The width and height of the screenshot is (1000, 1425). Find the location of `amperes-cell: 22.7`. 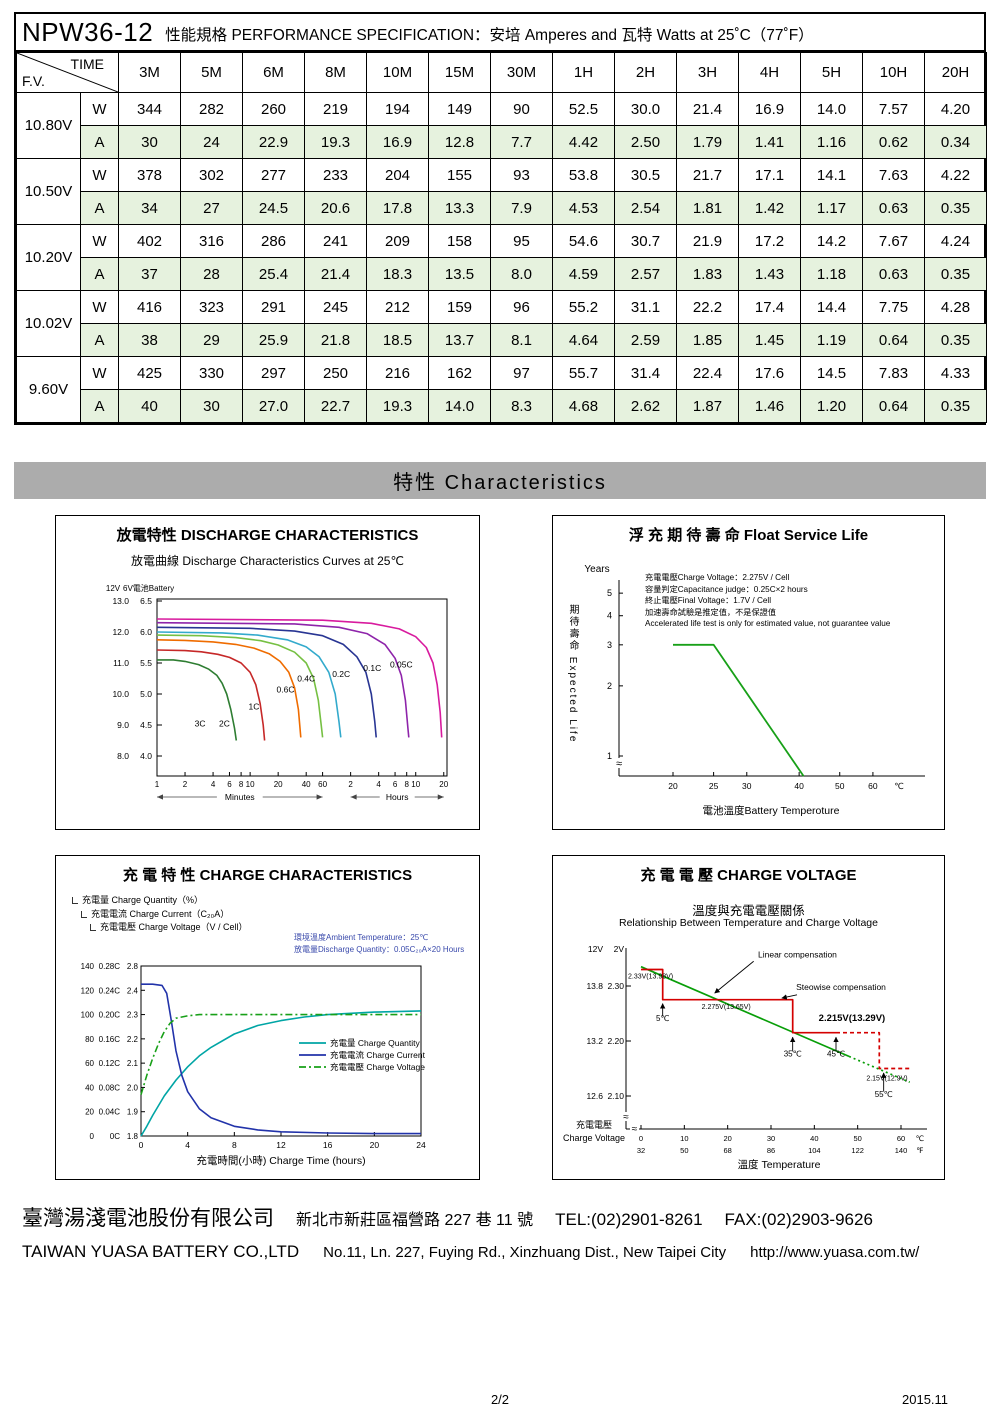

amperes-cell: 22.7 is located at coordinates (335, 406).